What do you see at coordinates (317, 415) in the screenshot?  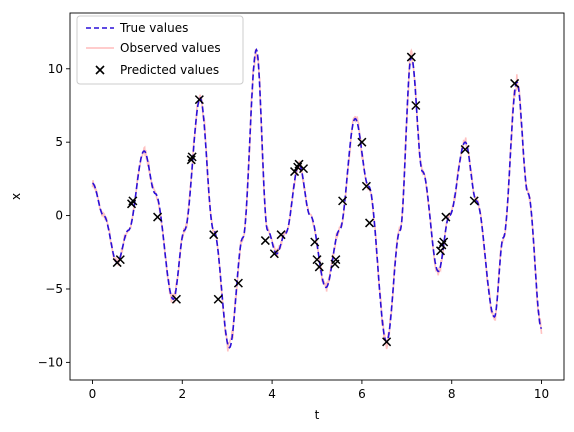 I see `x-axis-label: t` at bounding box center [317, 415].